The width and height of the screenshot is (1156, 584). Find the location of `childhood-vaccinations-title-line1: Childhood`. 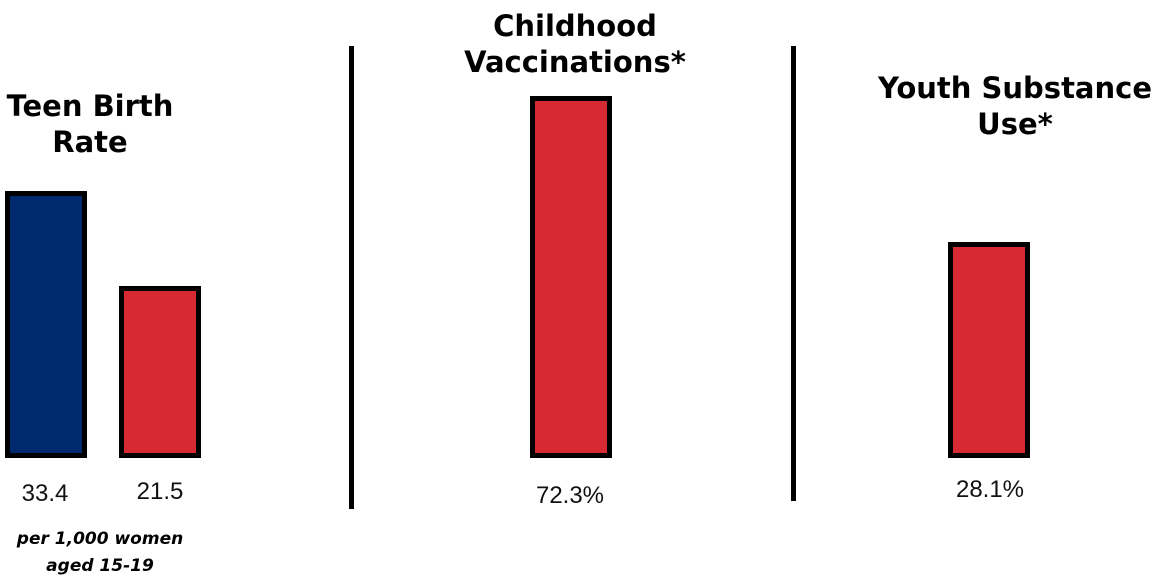

childhood-vaccinations-title-line1: Childhood is located at coordinates (575, 26).